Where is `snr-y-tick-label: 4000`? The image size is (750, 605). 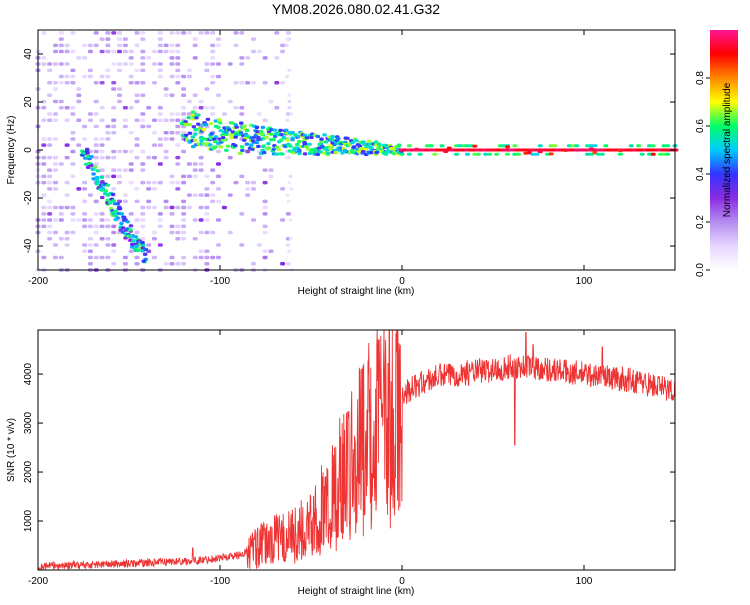 snr-y-tick-label: 4000 is located at coordinates (28, 374).